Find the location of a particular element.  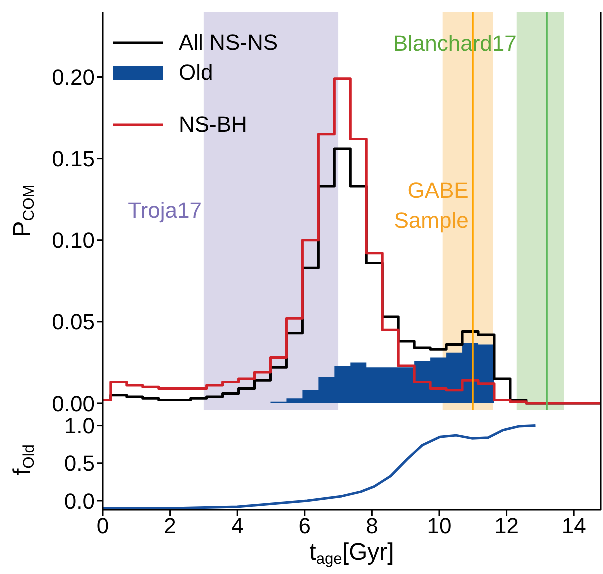

x-axis-title: t$_{age}$[Gyr] is located at coordinates (352, 553).